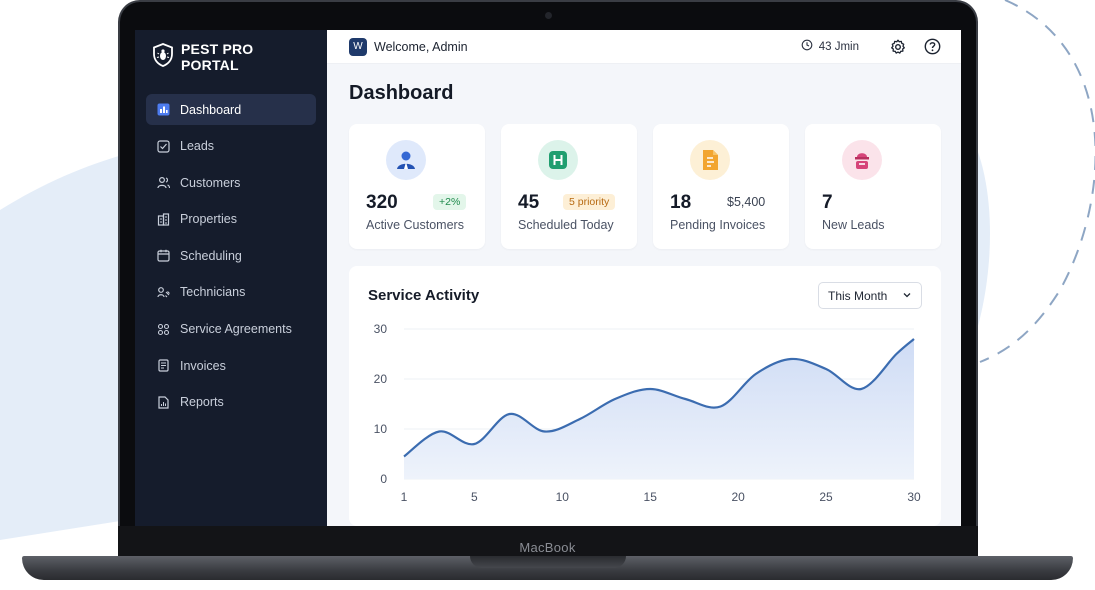 The height and width of the screenshot is (590, 1095). I want to click on sidebar-item-properties: Properties, so click(231, 219).